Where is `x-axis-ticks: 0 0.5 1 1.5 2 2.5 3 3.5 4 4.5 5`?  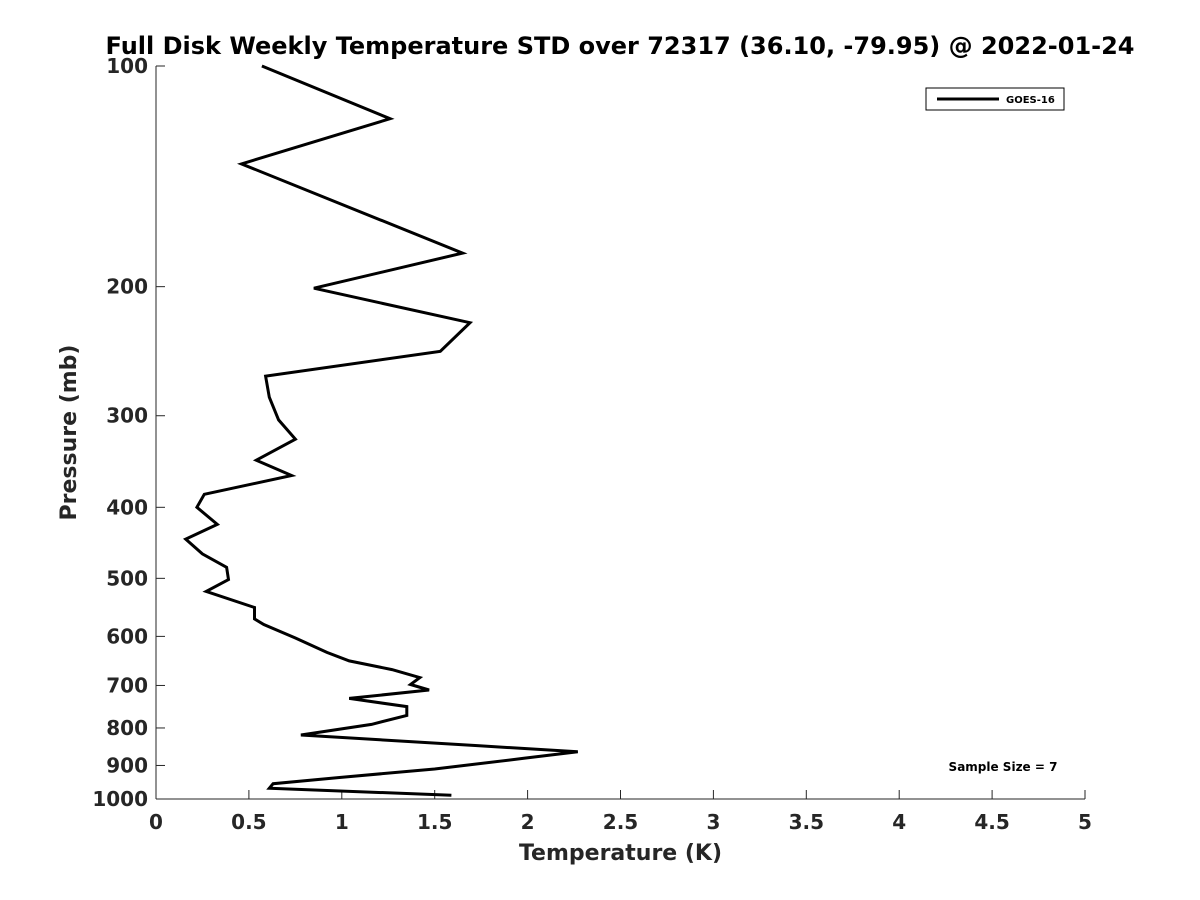
x-axis-ticks: 0 0.5 1 1.5 2 2.5 3 3.5 4 4.5 5 is located at coordinates (620, 812).